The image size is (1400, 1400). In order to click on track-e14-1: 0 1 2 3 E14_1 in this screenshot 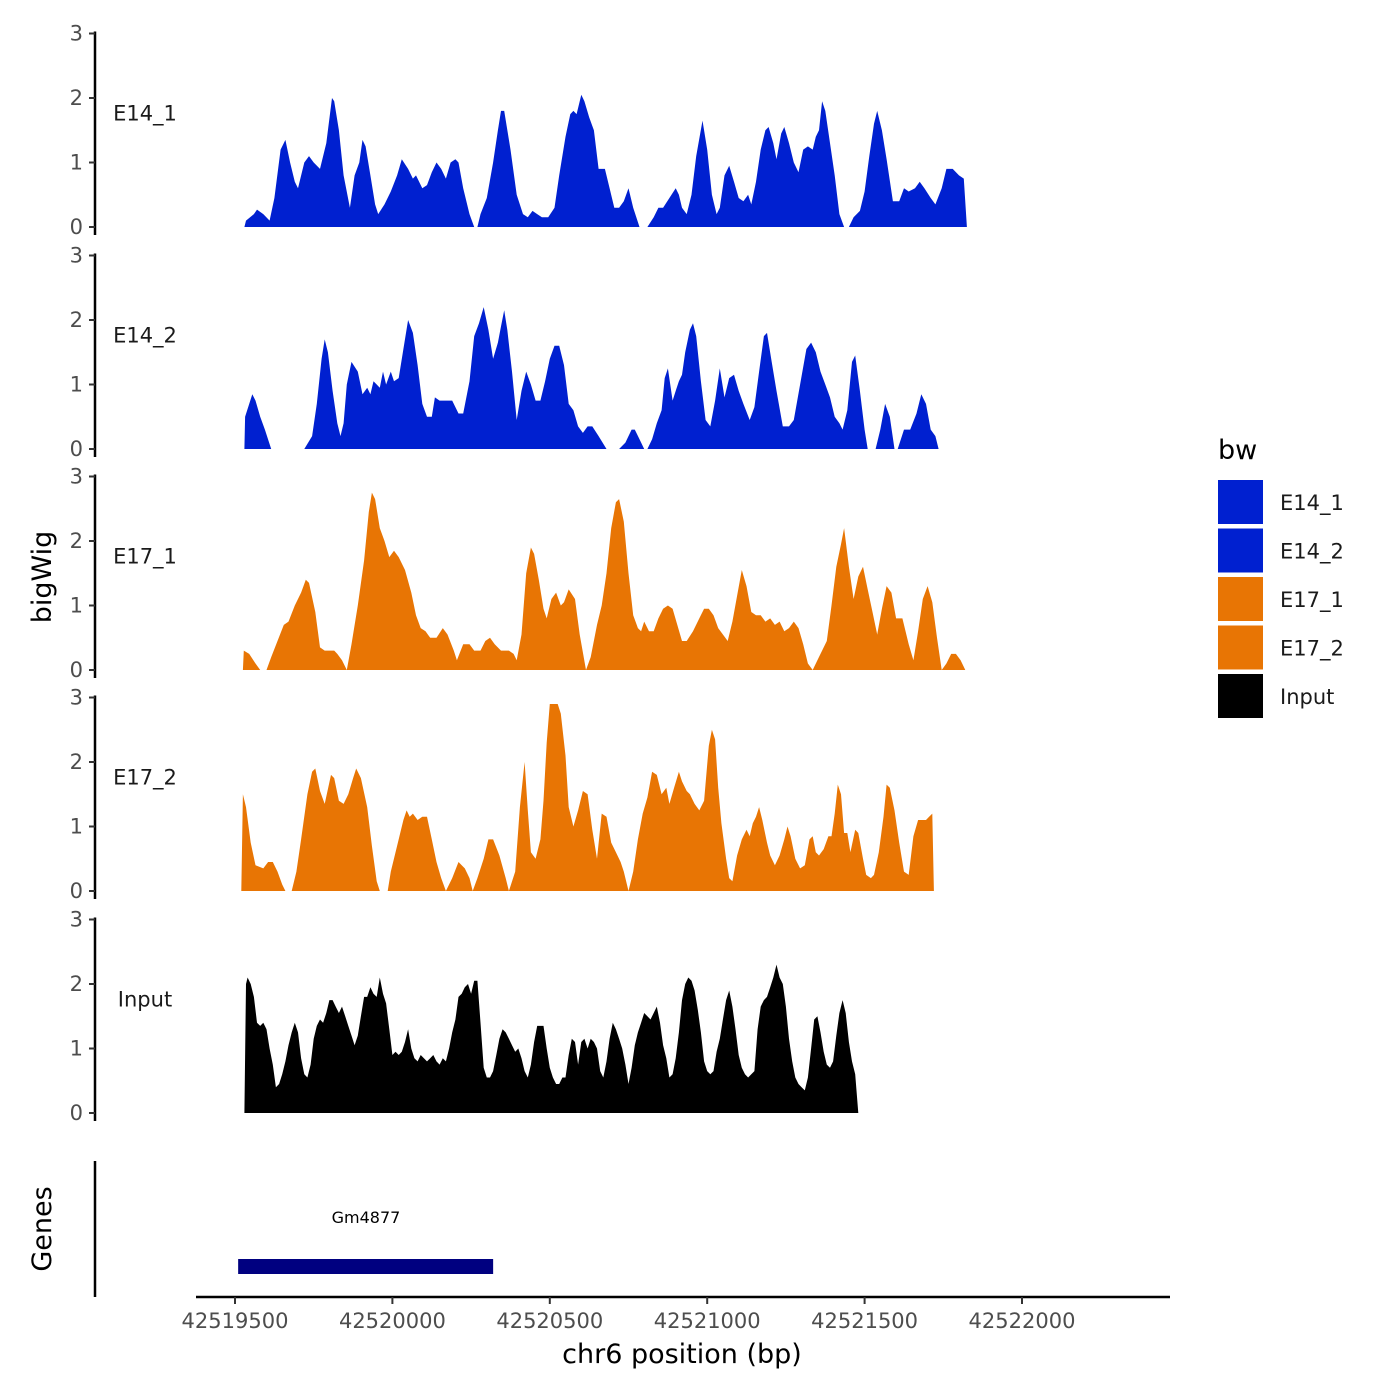, I will do `click(518, 130)`.